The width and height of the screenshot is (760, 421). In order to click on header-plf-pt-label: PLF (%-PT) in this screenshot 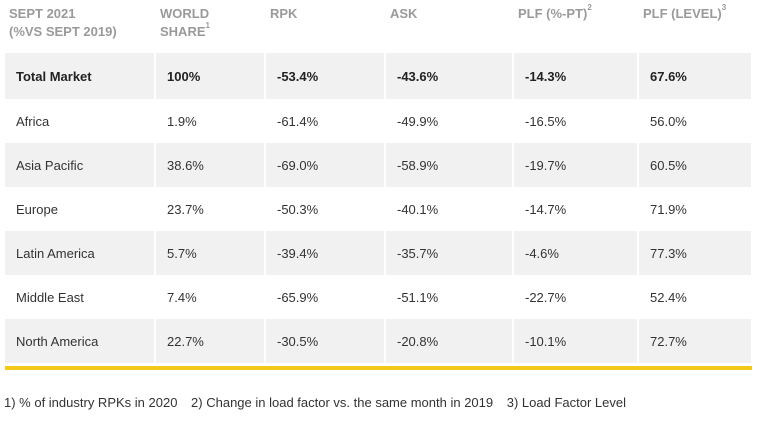, I will do `click(553, 13)`.